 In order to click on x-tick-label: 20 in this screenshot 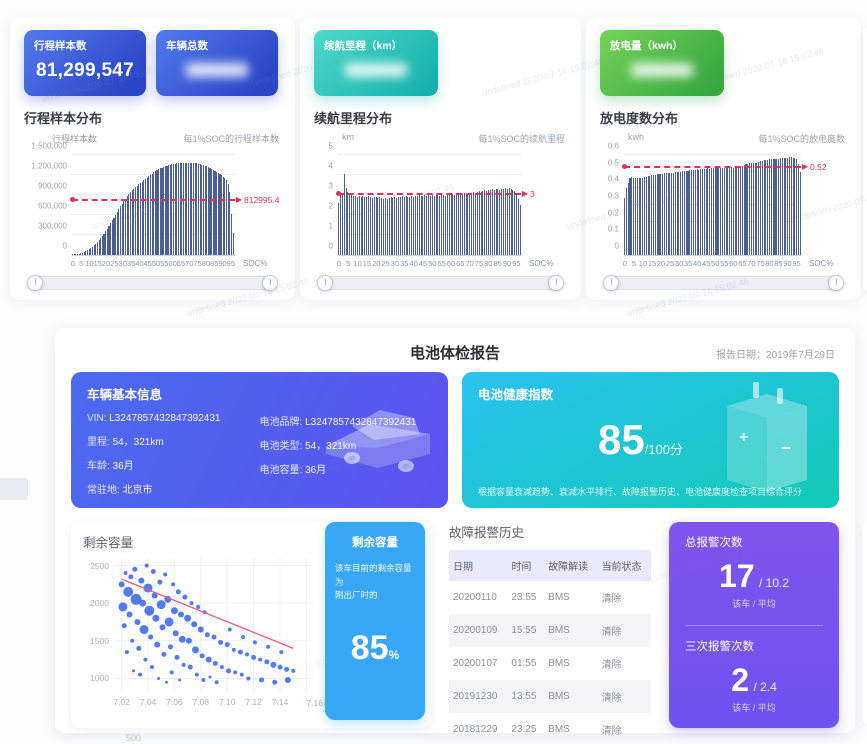, I will do `click(106, 263)`.